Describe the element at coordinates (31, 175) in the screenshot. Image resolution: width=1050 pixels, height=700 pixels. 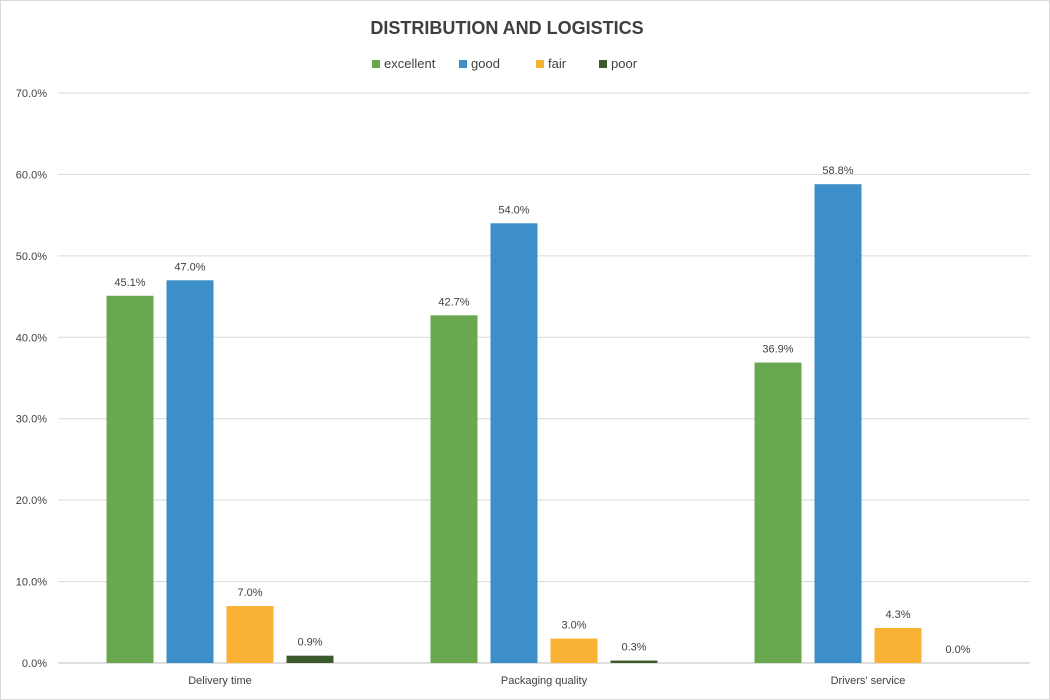
I see `y-tick-label: 60.0%` at that location.